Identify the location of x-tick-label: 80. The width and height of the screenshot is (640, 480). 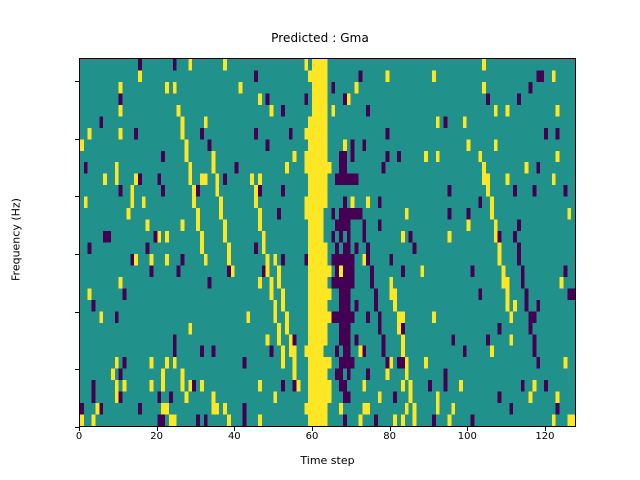
(389, 436).